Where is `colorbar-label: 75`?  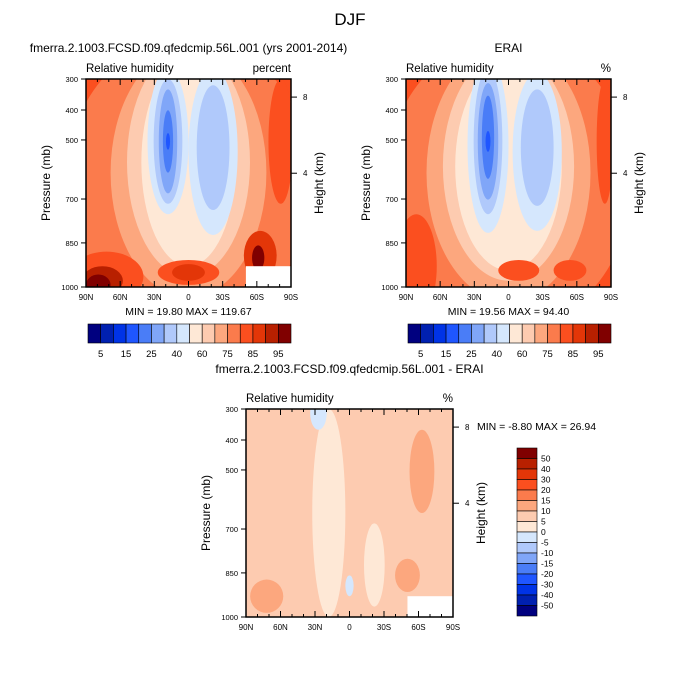
colorbar-label: 75 is located at coordinates (227, 354).